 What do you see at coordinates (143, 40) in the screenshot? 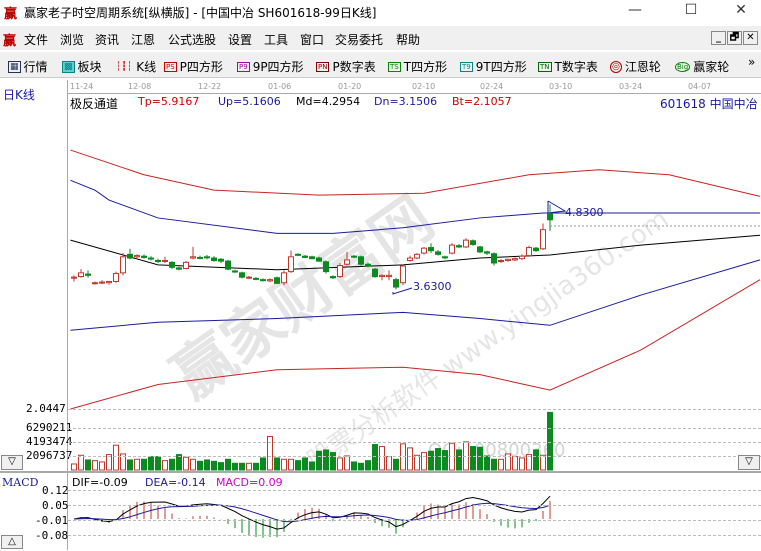
I see `menu-gann: 江恩` at bounding box center [143, 40].